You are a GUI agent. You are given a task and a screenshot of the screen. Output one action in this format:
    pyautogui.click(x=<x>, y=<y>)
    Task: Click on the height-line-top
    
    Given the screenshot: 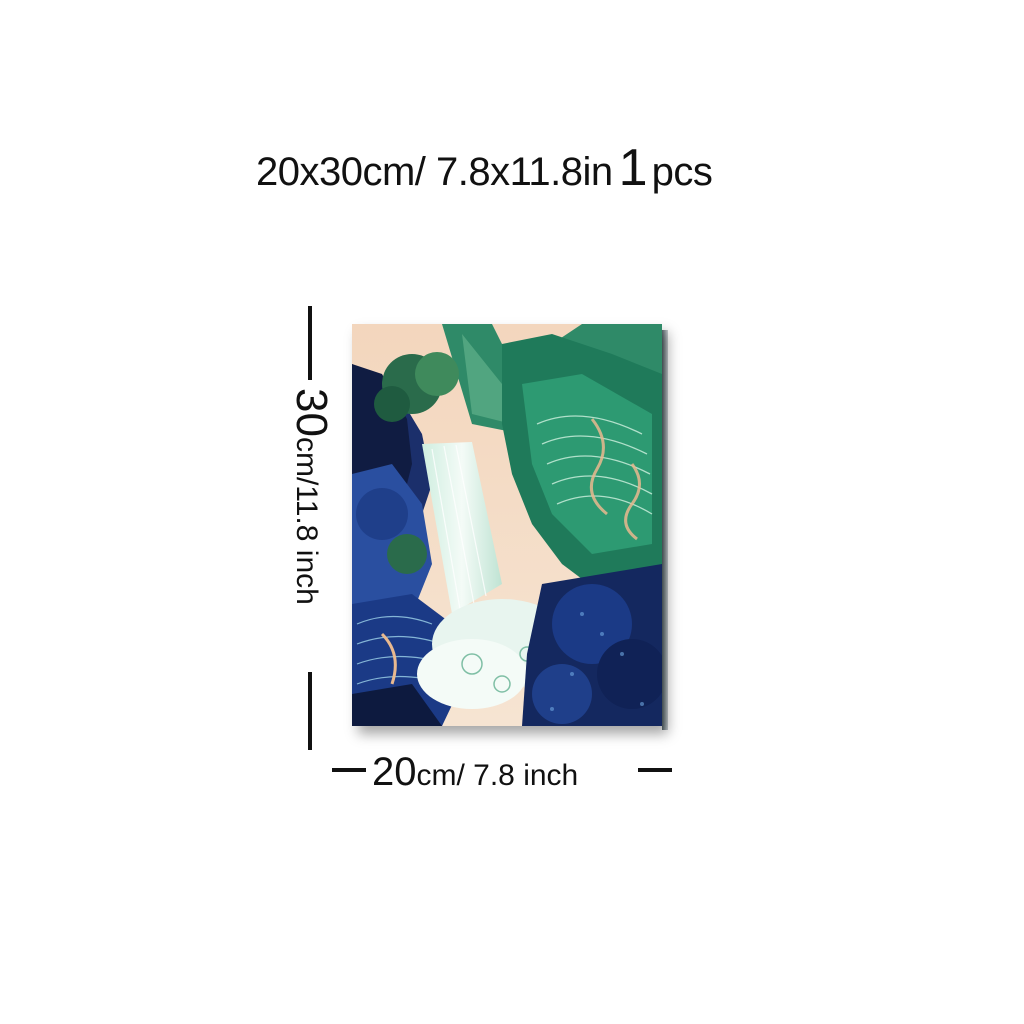 What is the action you would take?
    pyautogui.click(x=310, y=343)
    